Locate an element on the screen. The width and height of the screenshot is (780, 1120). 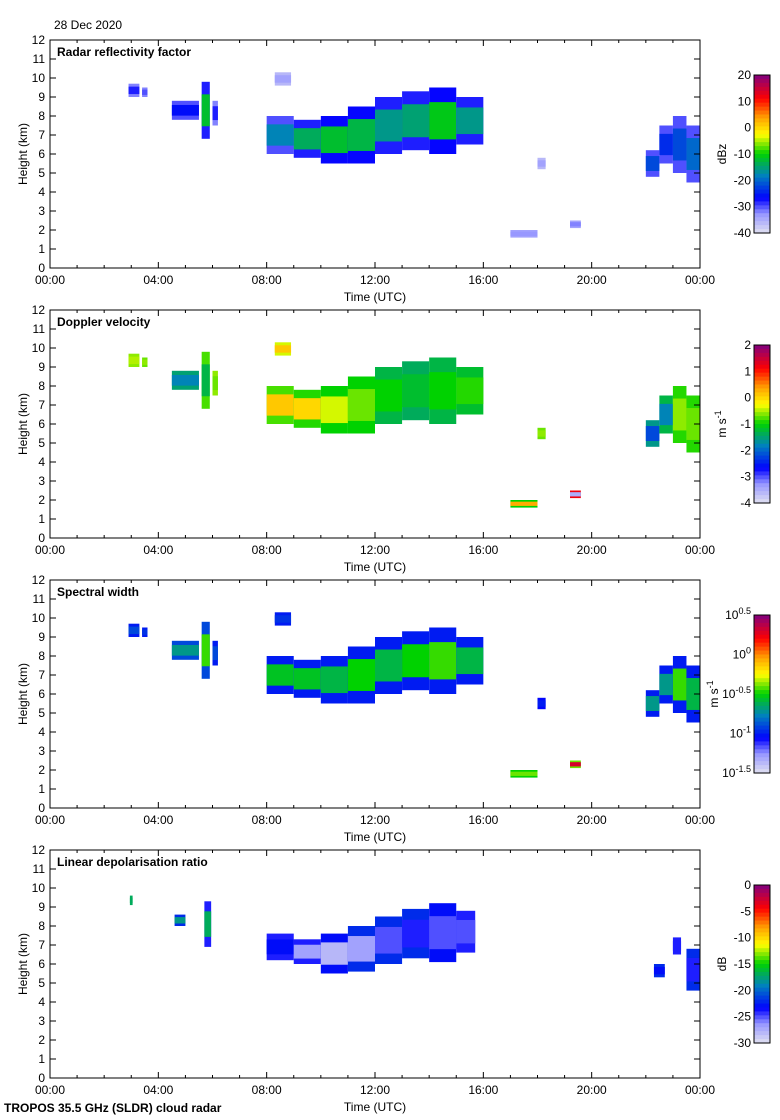
colorbar-unit-exponent: -1 is located at coordinates (710, 684).